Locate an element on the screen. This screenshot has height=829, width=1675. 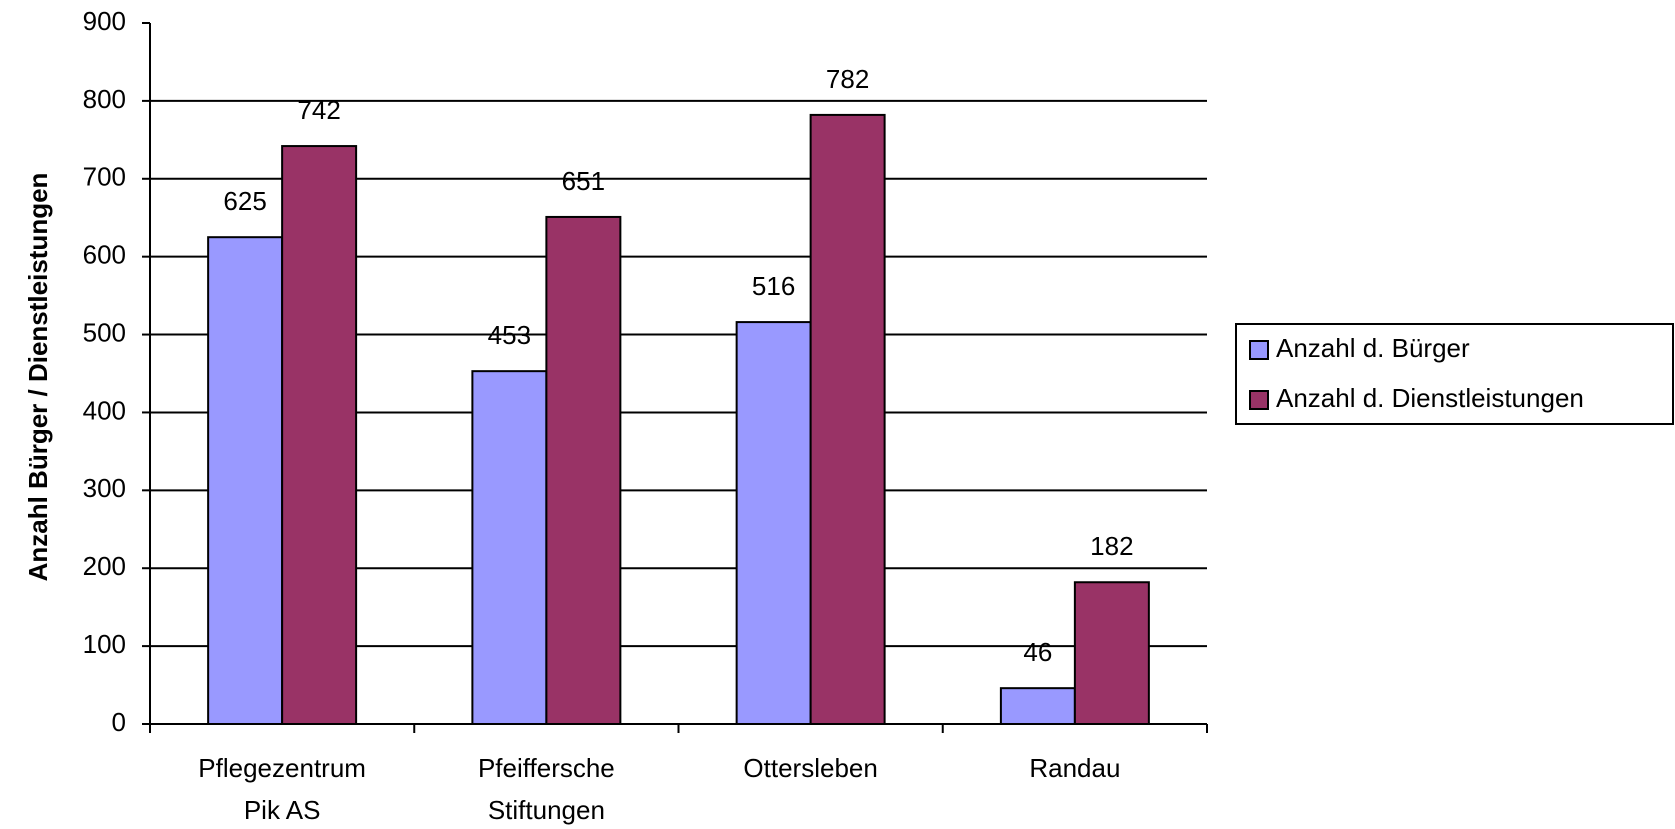
value-label: 651 is located at coordinates (583, 181).